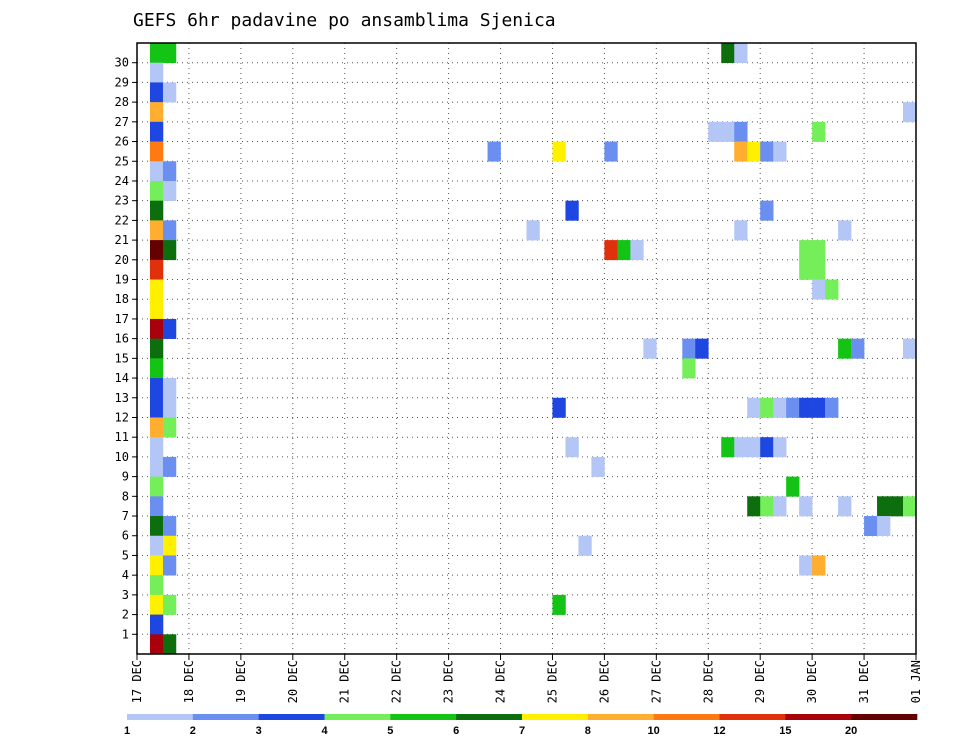 The height and width of the screenshot is (742, 960). Describe the element at coordinates (125, 536) in the screenshot. I see `y-tick-label: 6` at that location.